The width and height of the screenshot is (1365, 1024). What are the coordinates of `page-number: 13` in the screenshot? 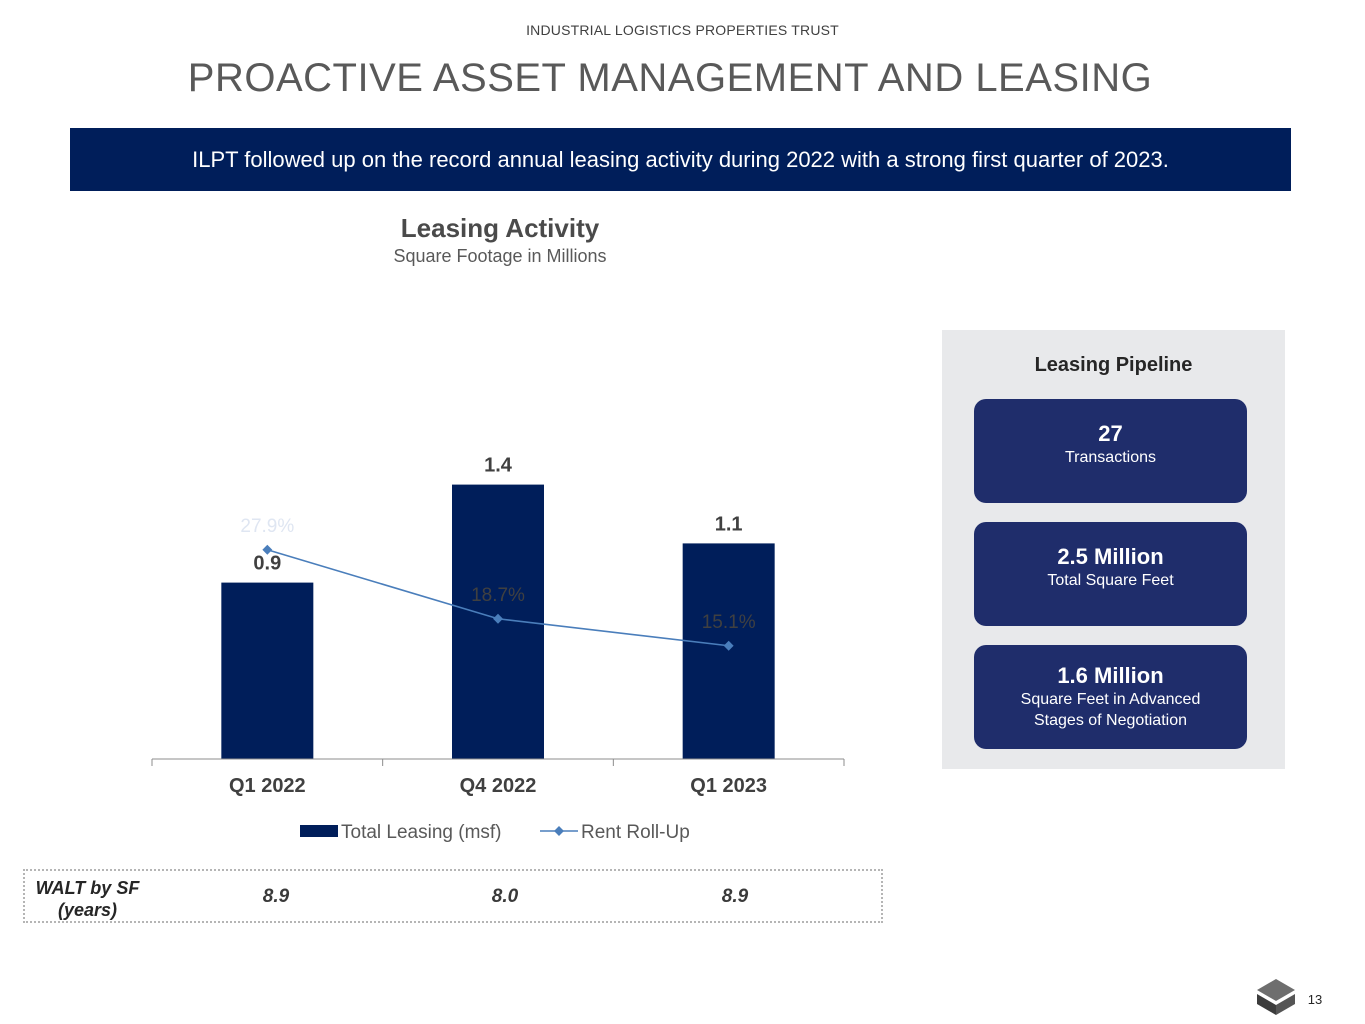 It's located at (1315, 999).